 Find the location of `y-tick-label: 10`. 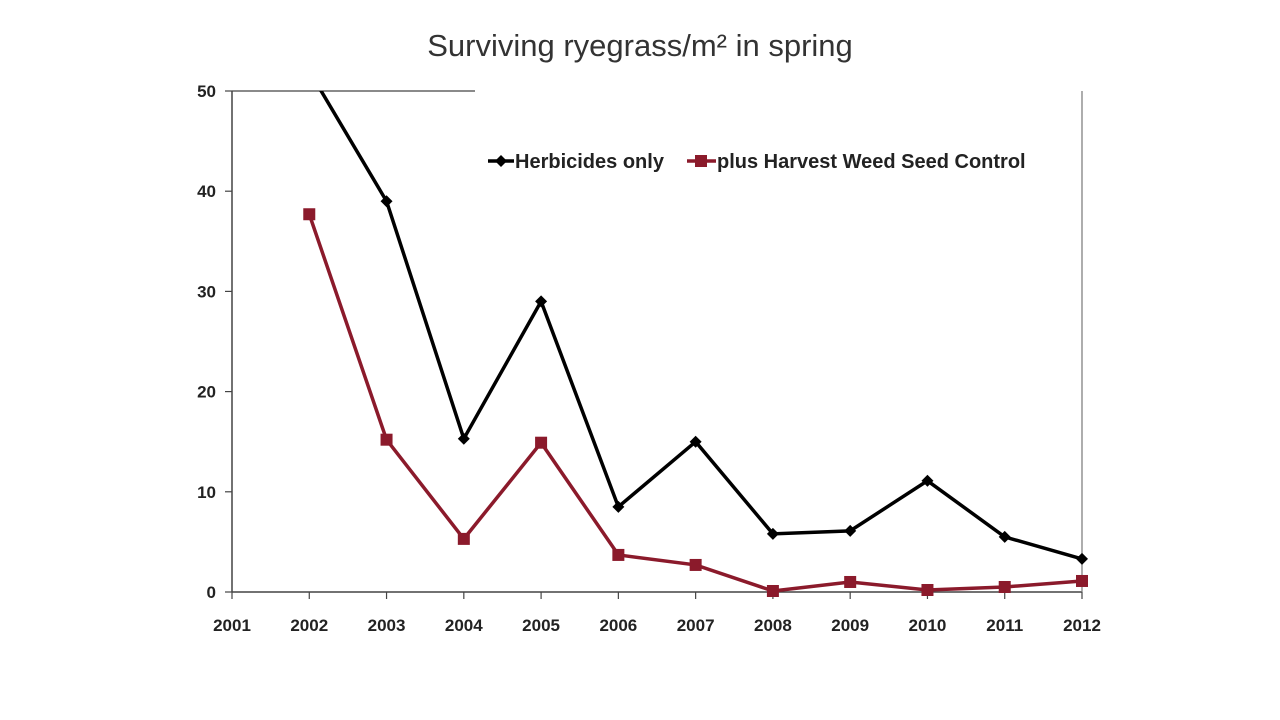

y-tick-label: 10 is located at coordinates (206, 492).